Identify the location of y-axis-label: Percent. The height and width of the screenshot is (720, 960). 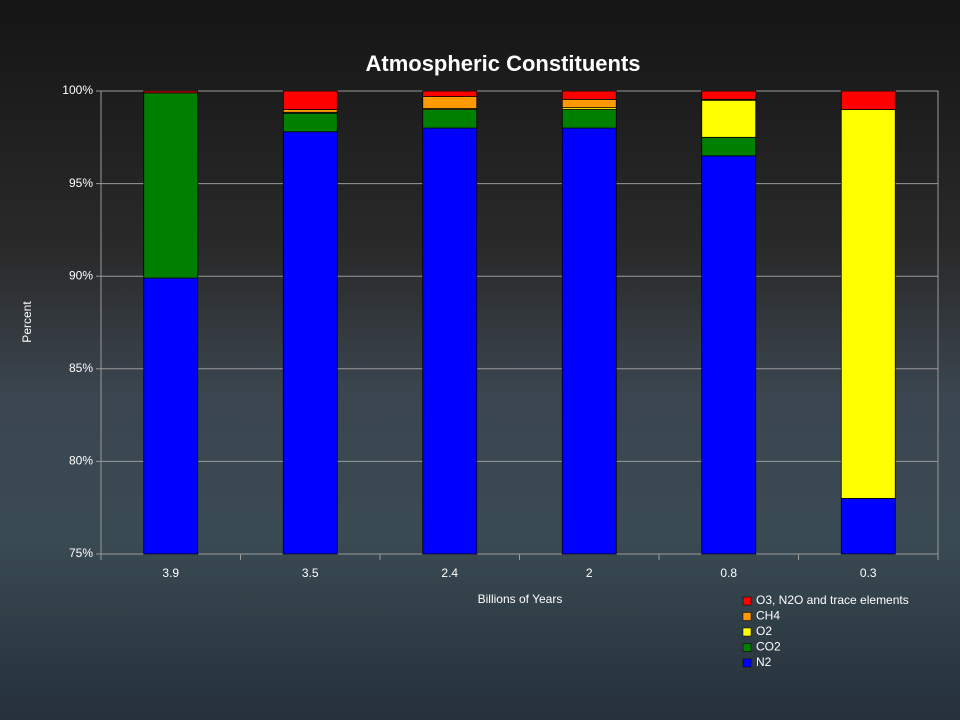
(27, 322).